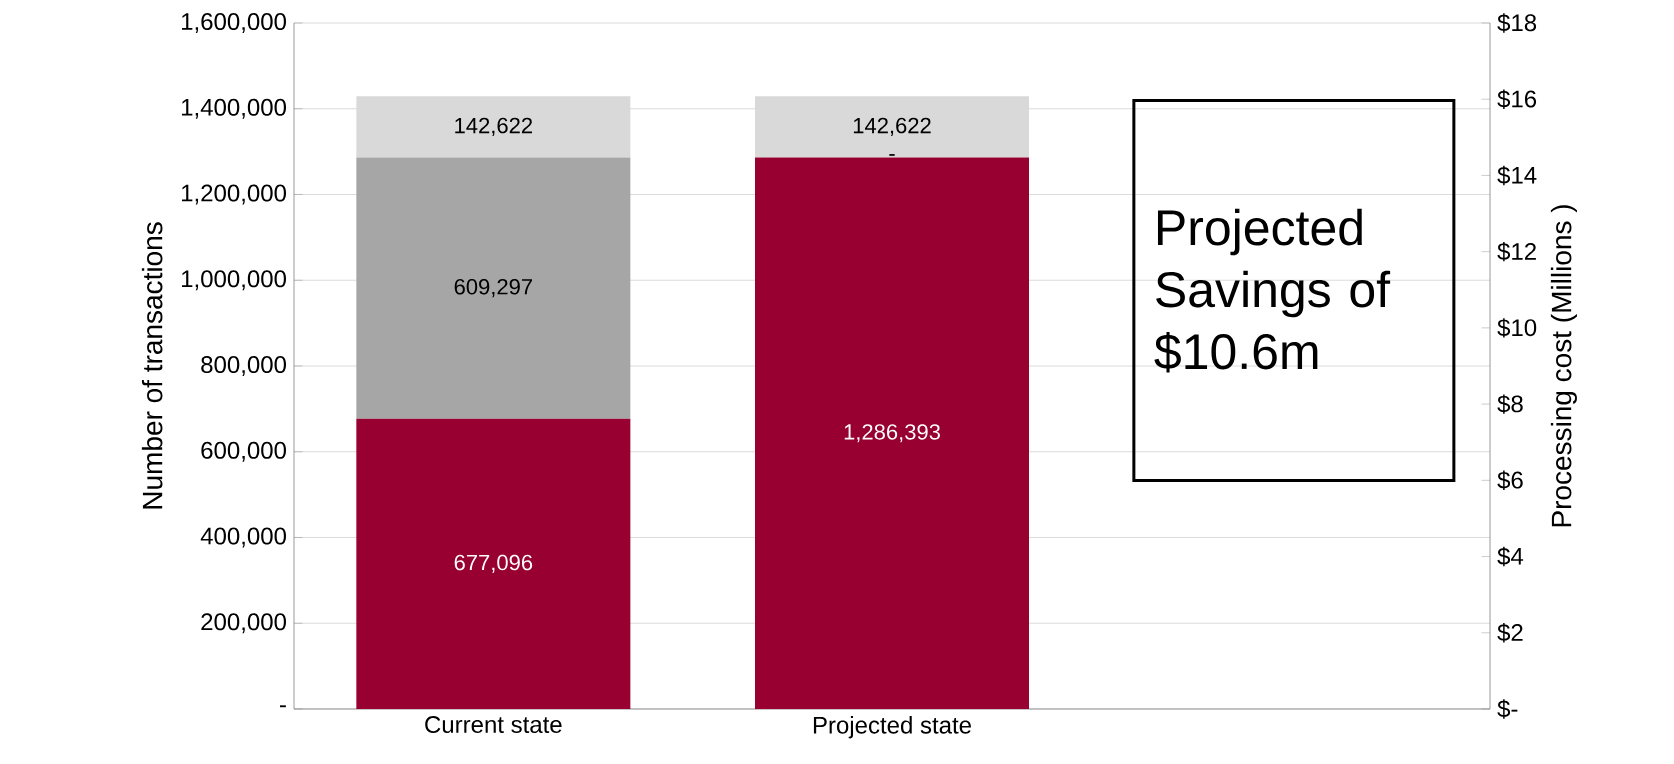  I want to click on y2-tick-label: $-, so click(1507, 709).